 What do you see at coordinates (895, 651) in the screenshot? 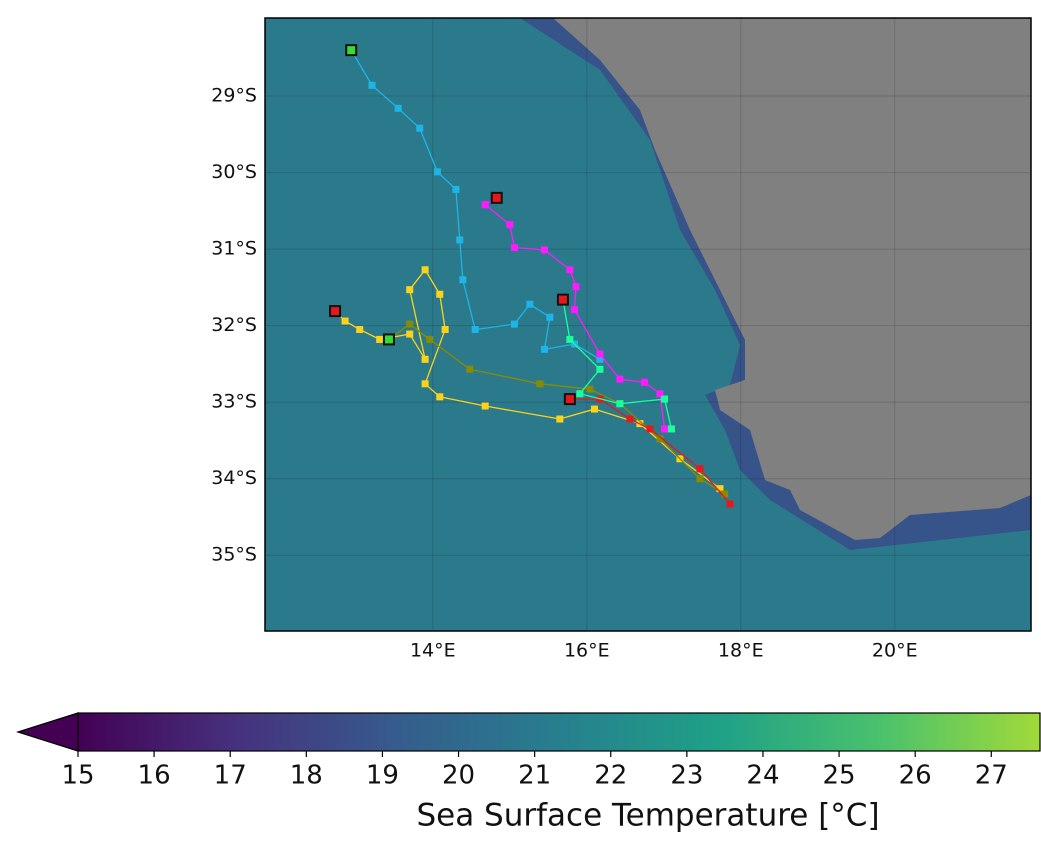
I see `x-tick-label: 20°E` at bounding box center [895, 651].